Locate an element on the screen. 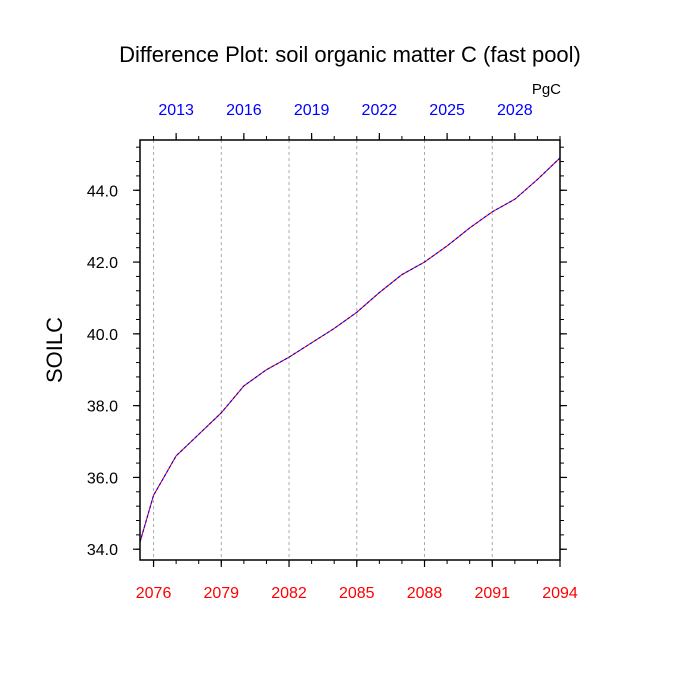  y-tick-label-34.0: 34.0 is located at coordinates (102, 550).